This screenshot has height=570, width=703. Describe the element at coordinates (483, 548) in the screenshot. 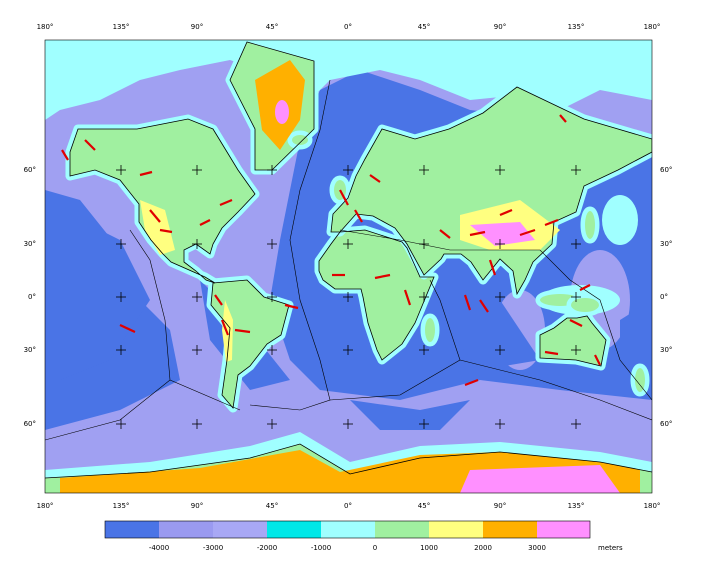

I see `colorbar-label: 2000` at that location.